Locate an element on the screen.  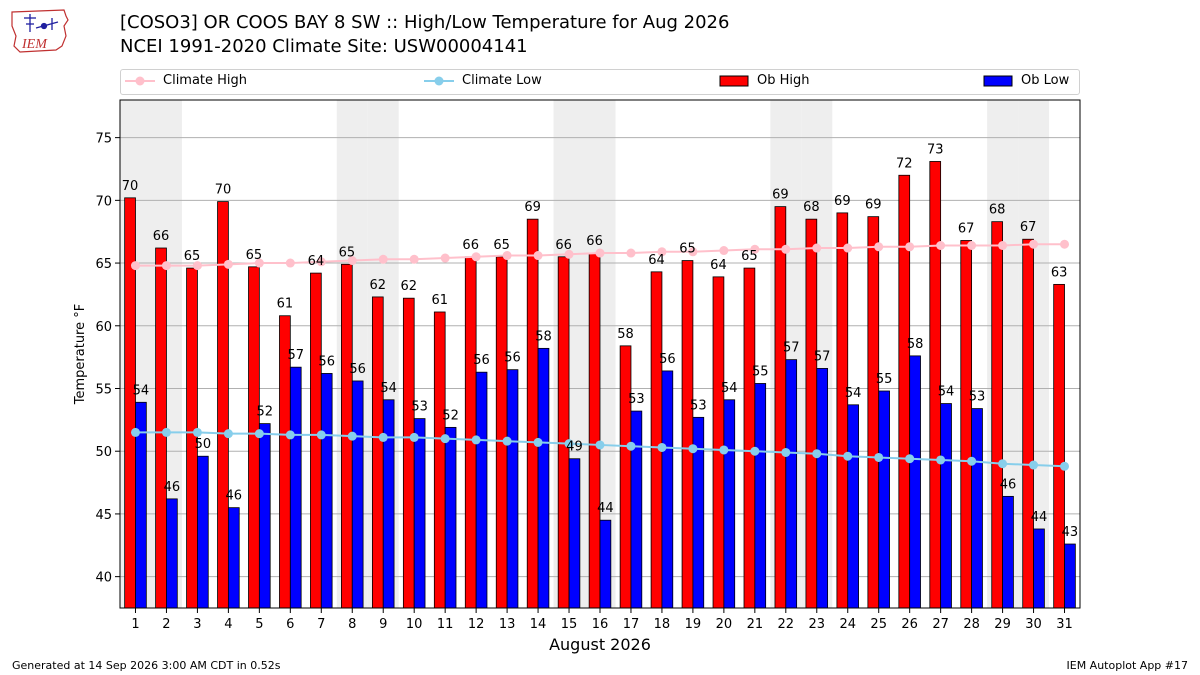
ob-low-label-11: 52 is located at coordinates (450, 415).